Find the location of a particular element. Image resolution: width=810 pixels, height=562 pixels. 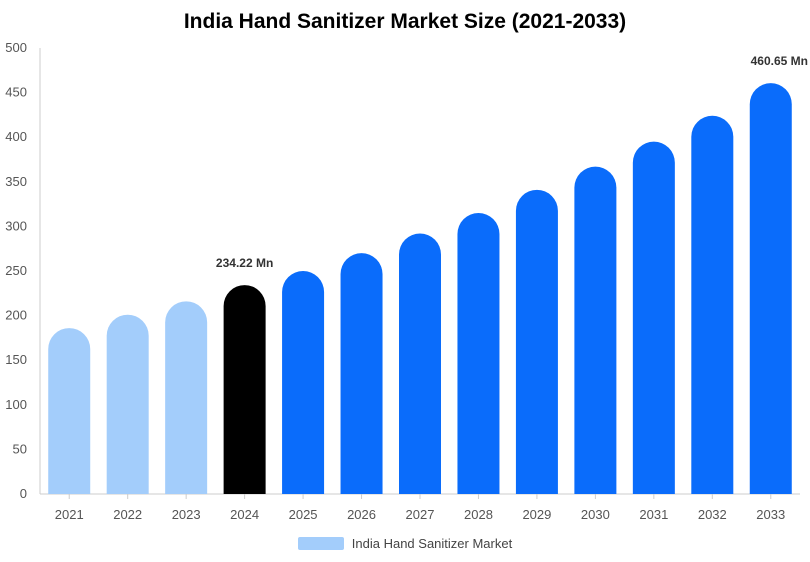

data-label-2033: 460.65 Mn is located at coordinates (779, 61).